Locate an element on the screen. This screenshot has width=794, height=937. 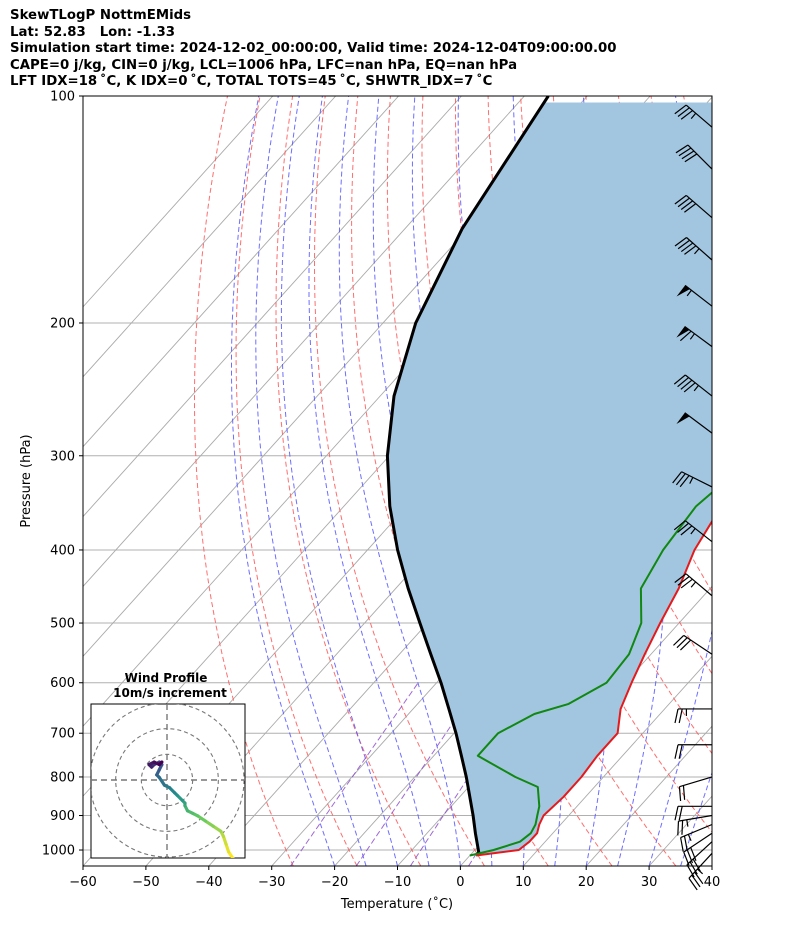
chart-location: Lat: 52.83 Lon: -1.33 is located at coordinates (93, 32).